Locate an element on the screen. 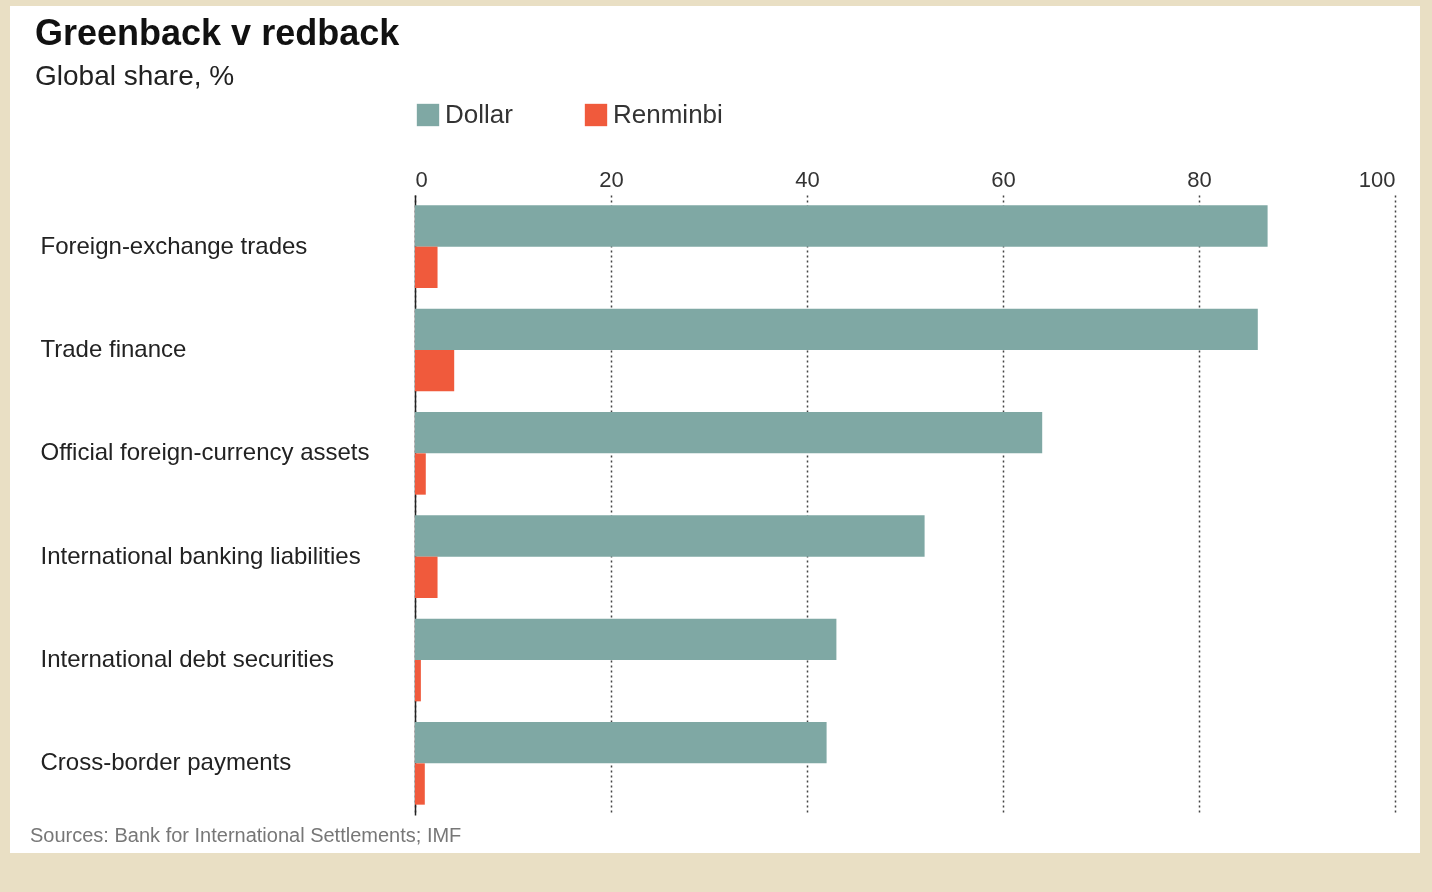 The width and height of the screenshot is (1432, 892). x-tick-label: 60 is located at coordinates (1003, 179).